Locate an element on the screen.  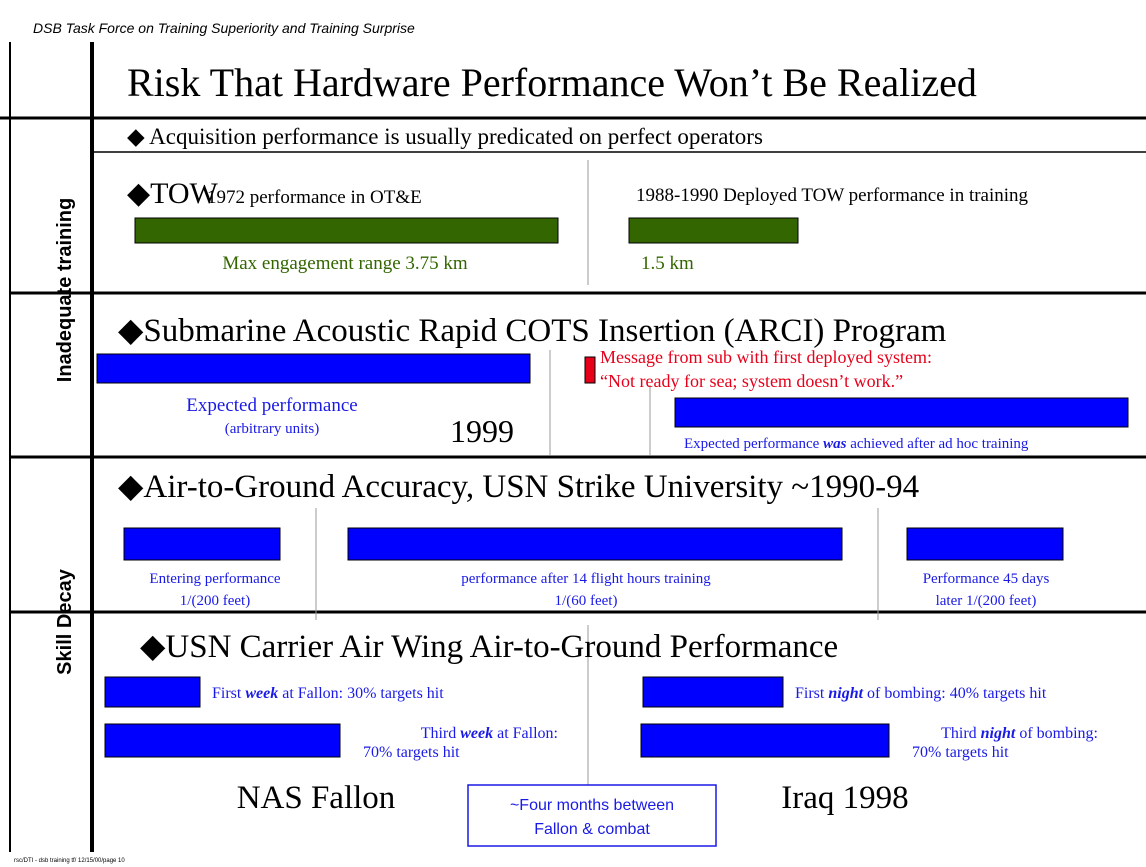
side-label: Skill Decay is located at coordinates (65, 621).